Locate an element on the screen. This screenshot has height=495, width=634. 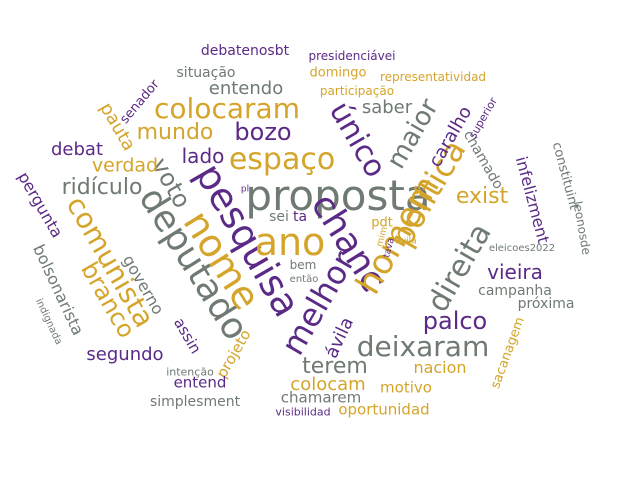
word-proxima: próxima is located at coordinates (546, 304).